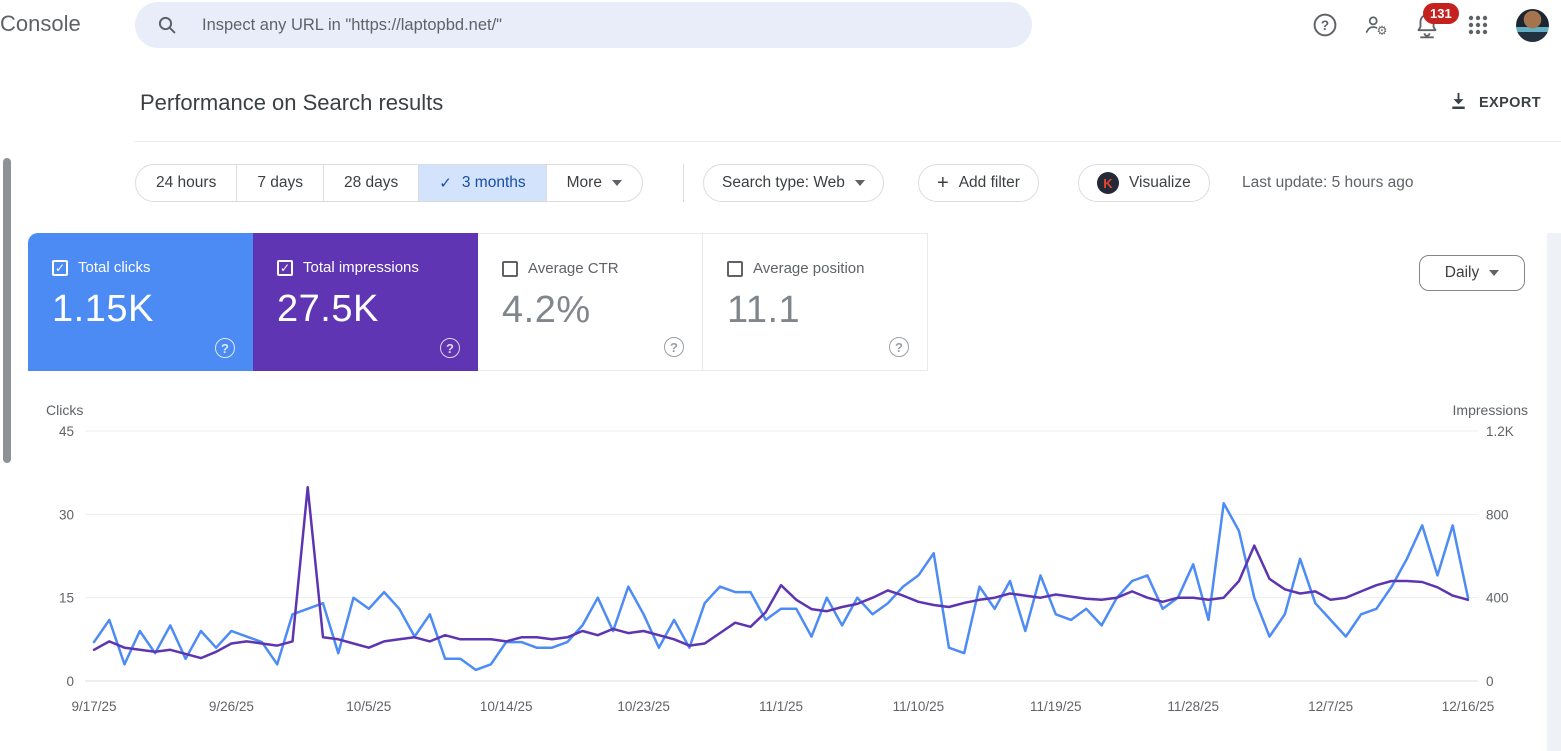 This screenshot has height=751, width=1561. Describe the element at coordinates (1497, 514) in the screenshot. I see `svg-text: 800` at that location.